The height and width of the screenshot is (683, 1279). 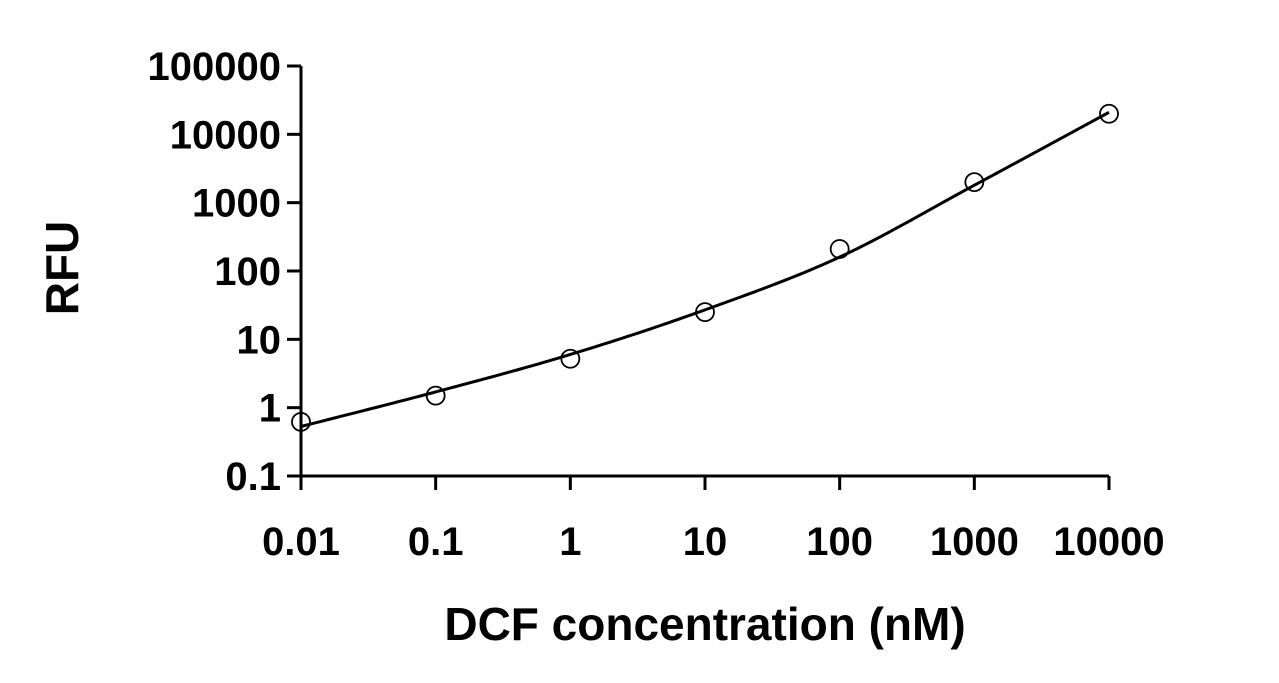 What do you see at coordinates (301, 542) in the screenshot?
I see `x-tick-label: 0.01` at bounding box center [301, 542].